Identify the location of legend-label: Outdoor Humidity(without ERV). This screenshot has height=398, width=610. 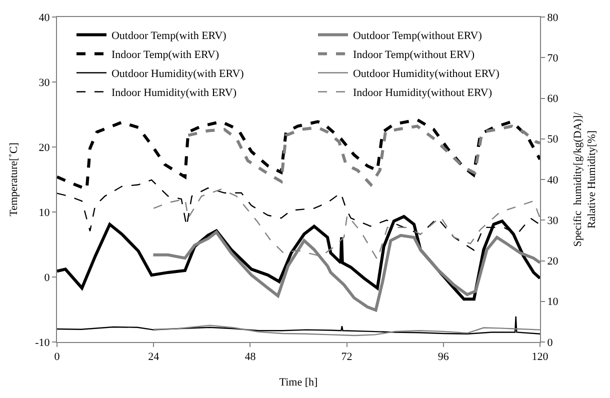
(426, 74).